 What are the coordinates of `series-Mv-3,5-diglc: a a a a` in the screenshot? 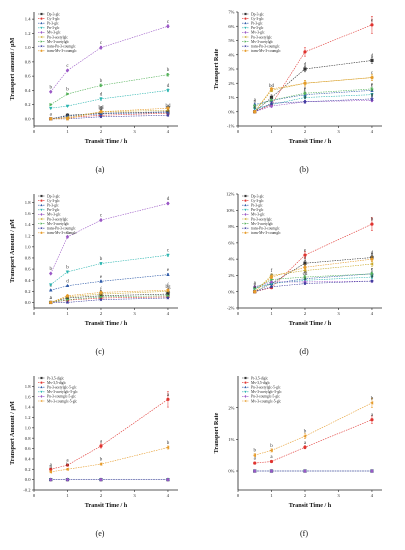 It's located at (109, 431).